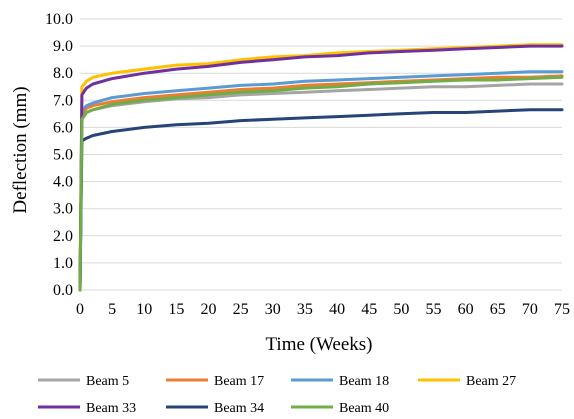 The height and width of the screenshot is (419, 574). Describe the element at coordinates (63, 127) in the screenshot. I see `y-tick-label: 6.0` at that location.